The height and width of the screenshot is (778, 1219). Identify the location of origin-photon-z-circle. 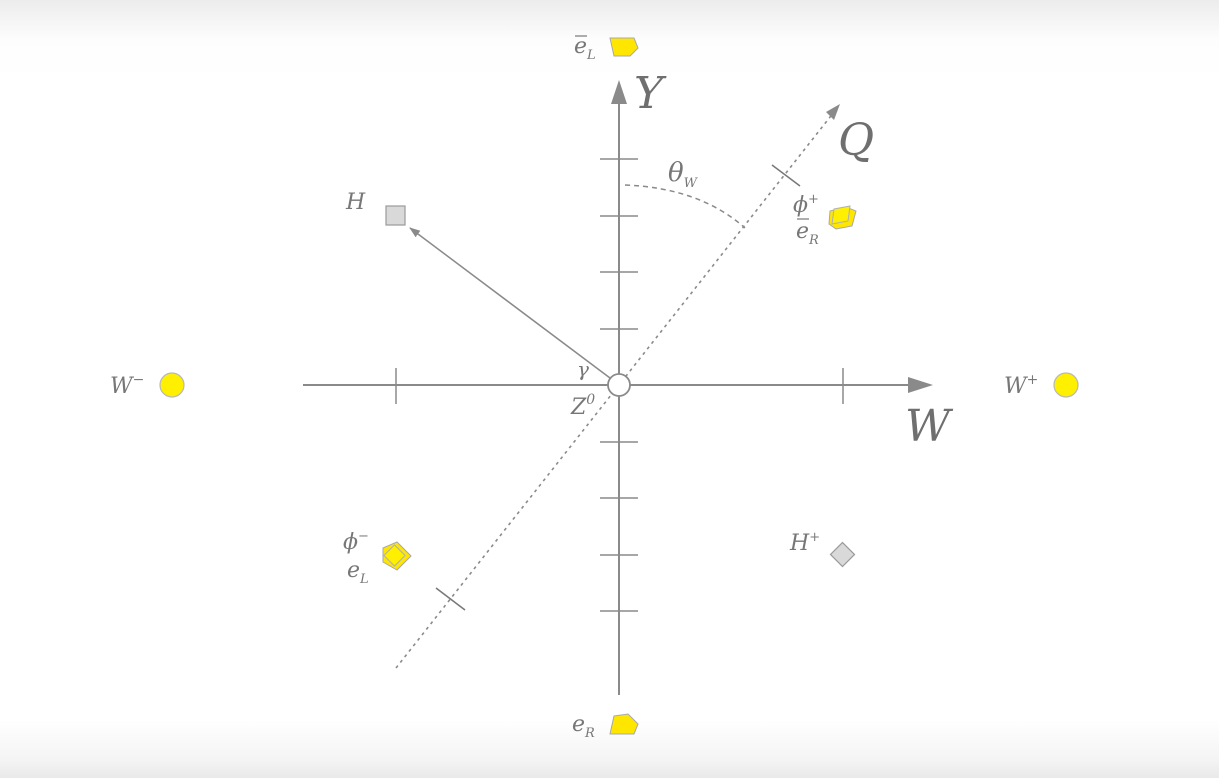
(619, 385).